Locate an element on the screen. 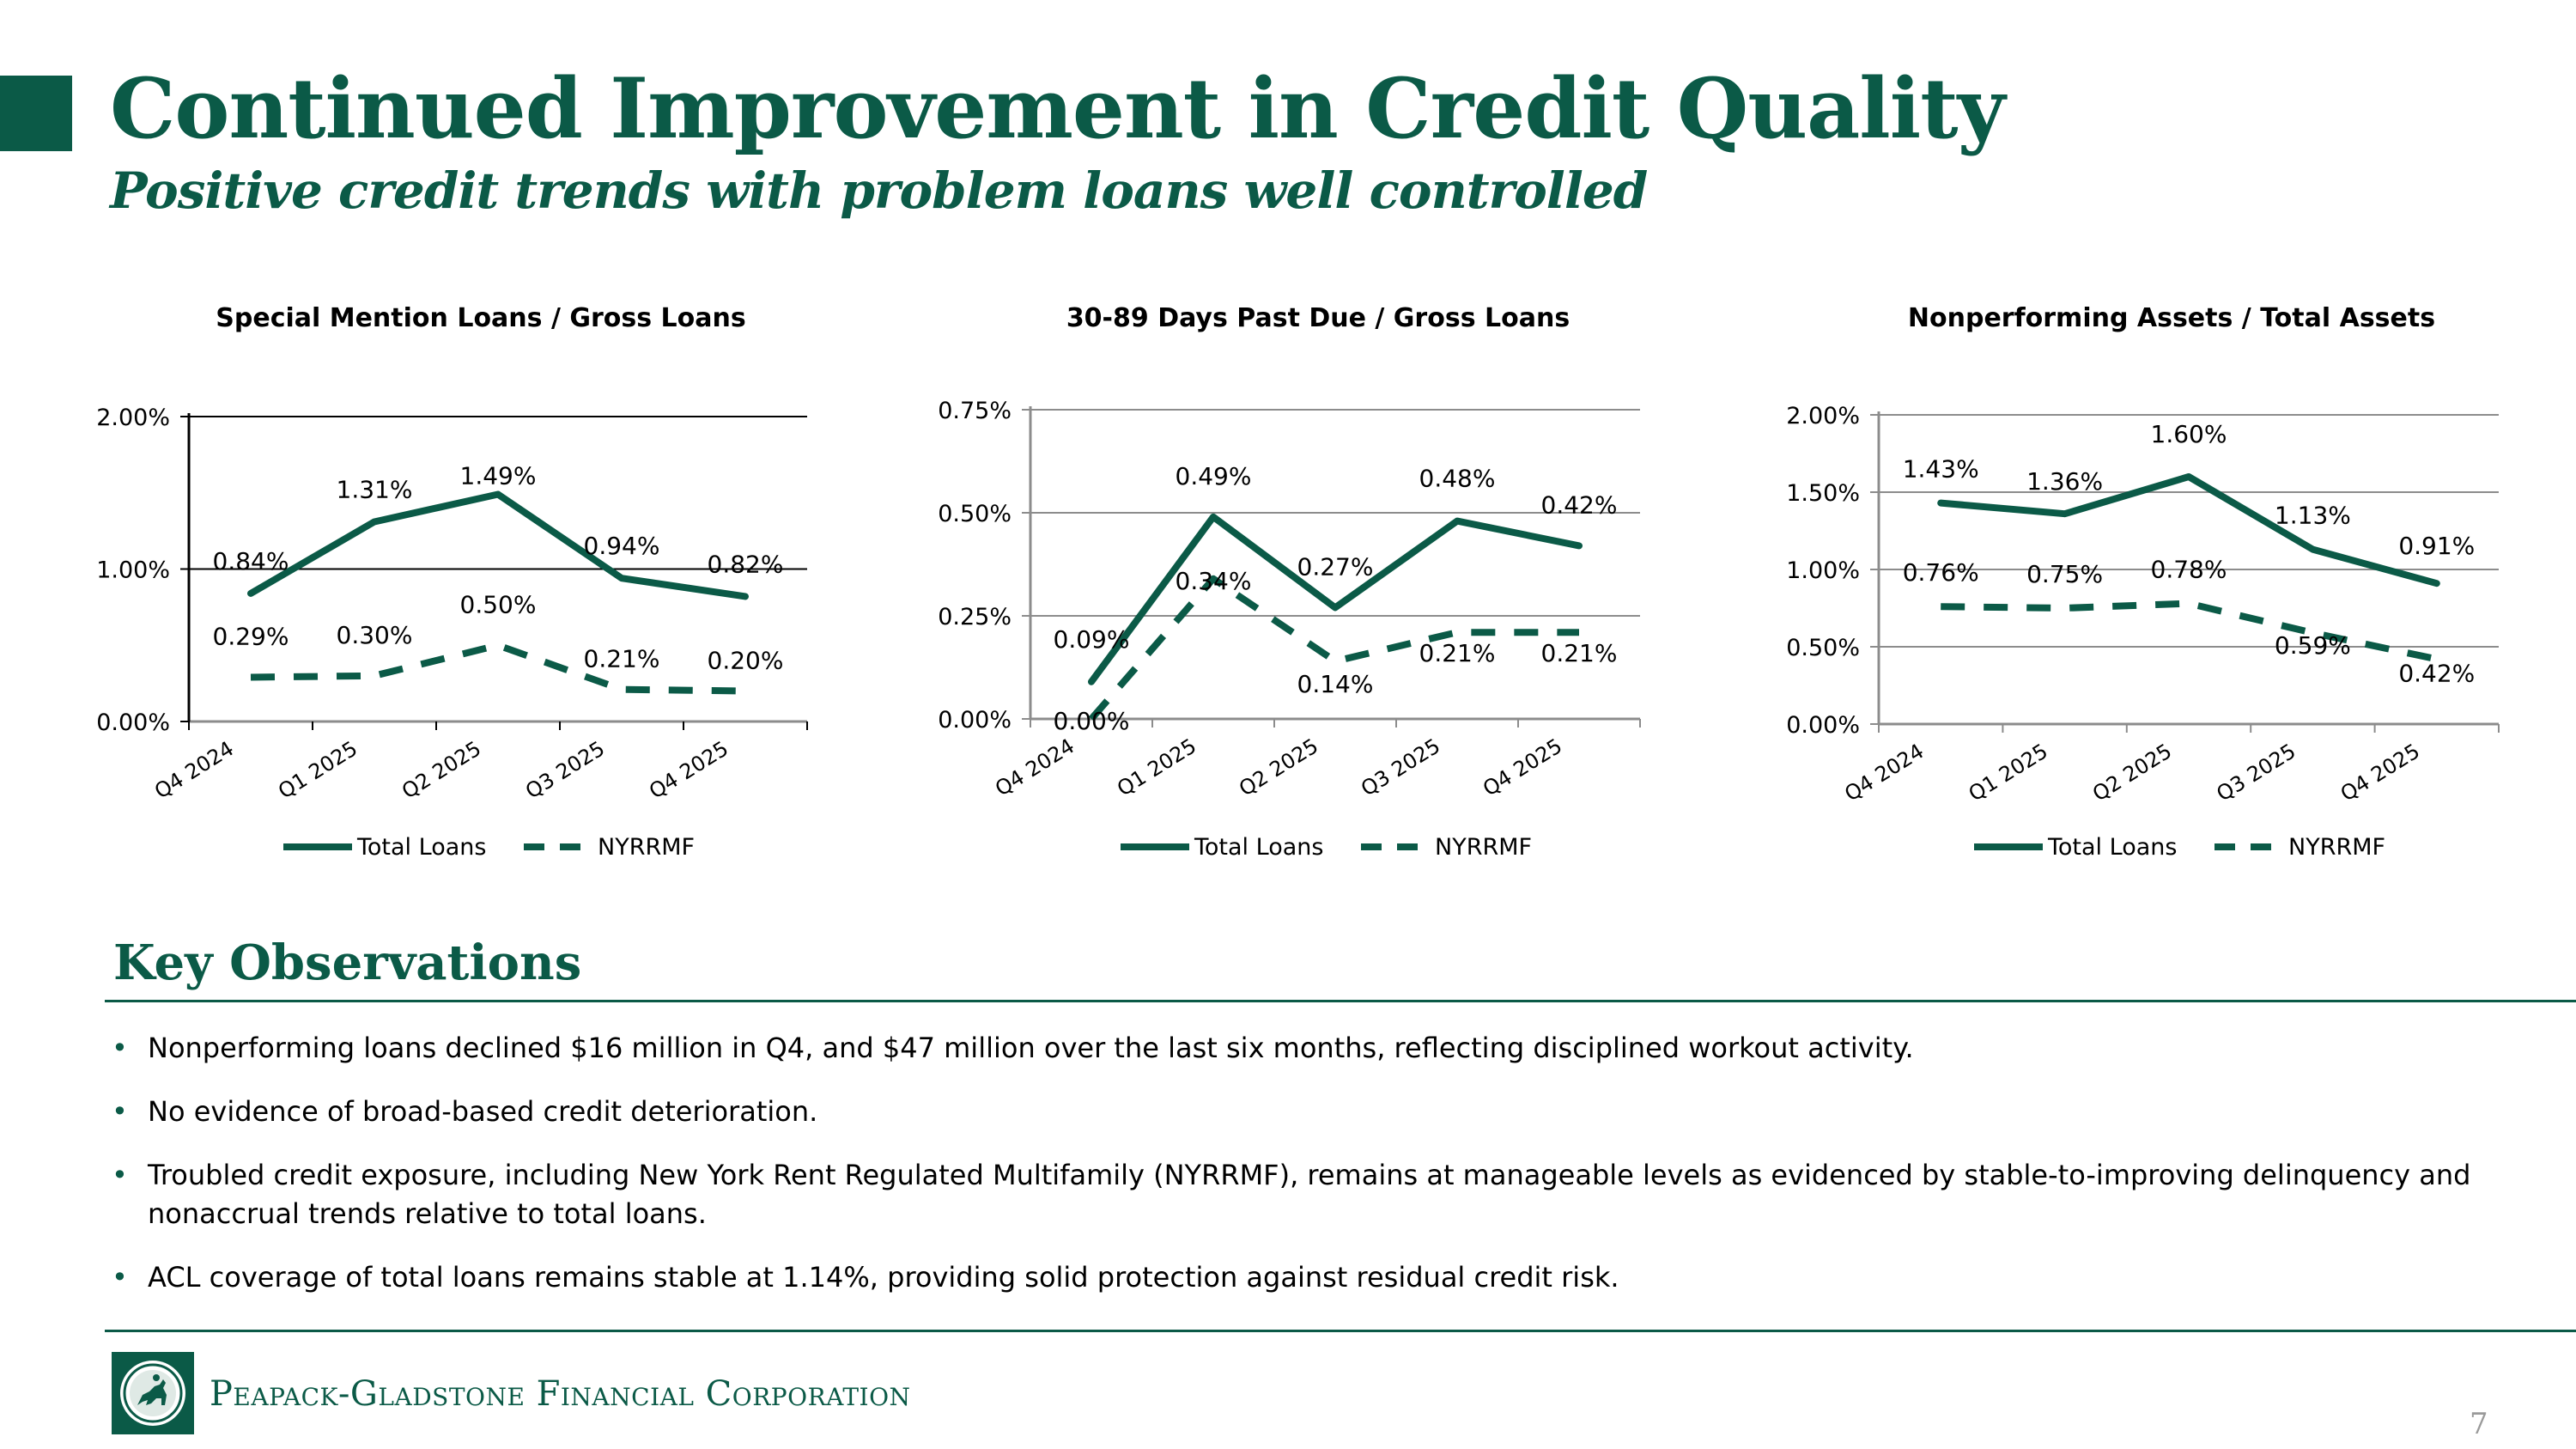 This screenshot has height=1449, width=2576. horse-rider-seal-icon is located at coordinates (153, 1393).